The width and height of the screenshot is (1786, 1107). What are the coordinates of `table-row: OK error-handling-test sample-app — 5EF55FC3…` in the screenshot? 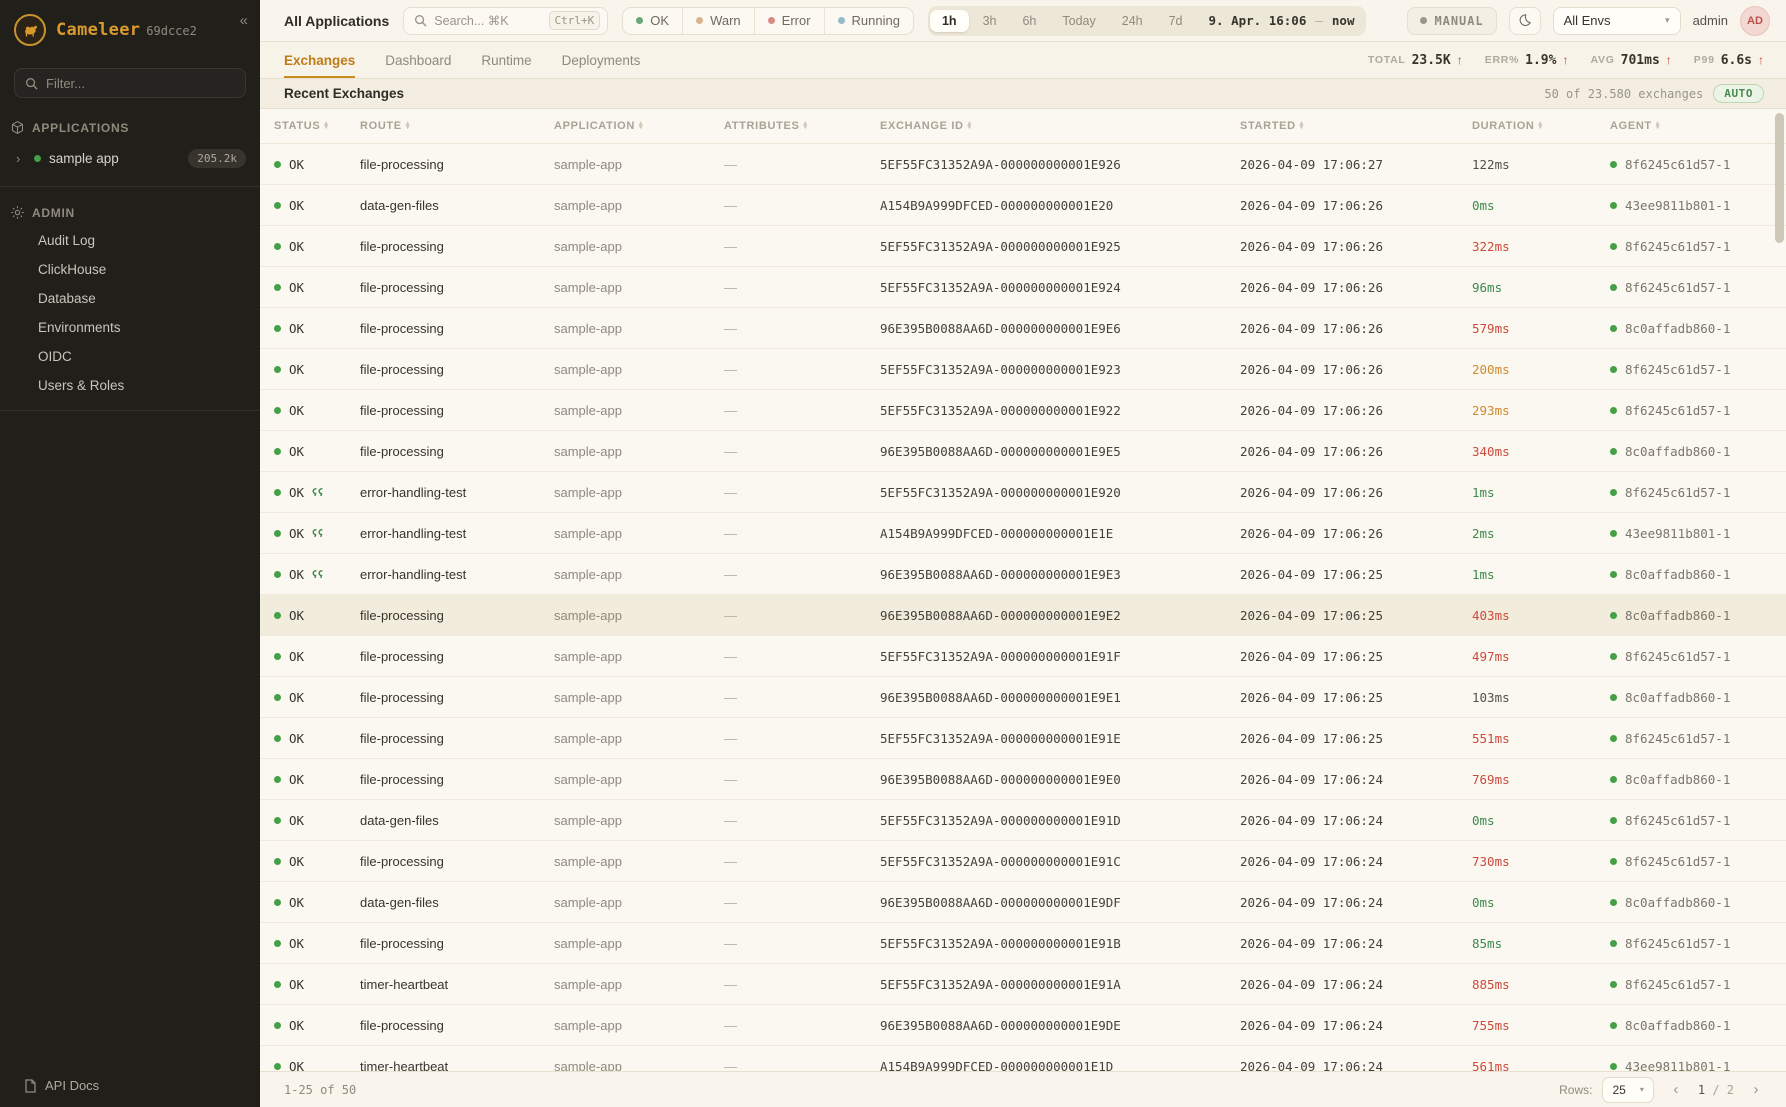 It's located at (1023, 492).